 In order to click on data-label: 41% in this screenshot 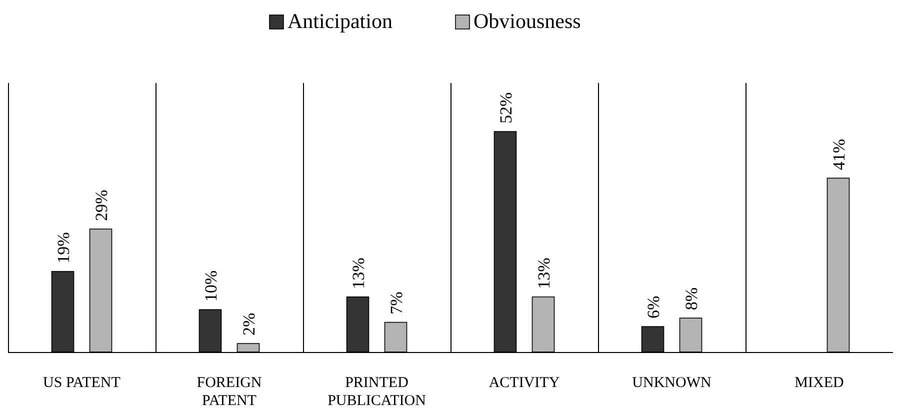, I will do `click(838, 154)`.